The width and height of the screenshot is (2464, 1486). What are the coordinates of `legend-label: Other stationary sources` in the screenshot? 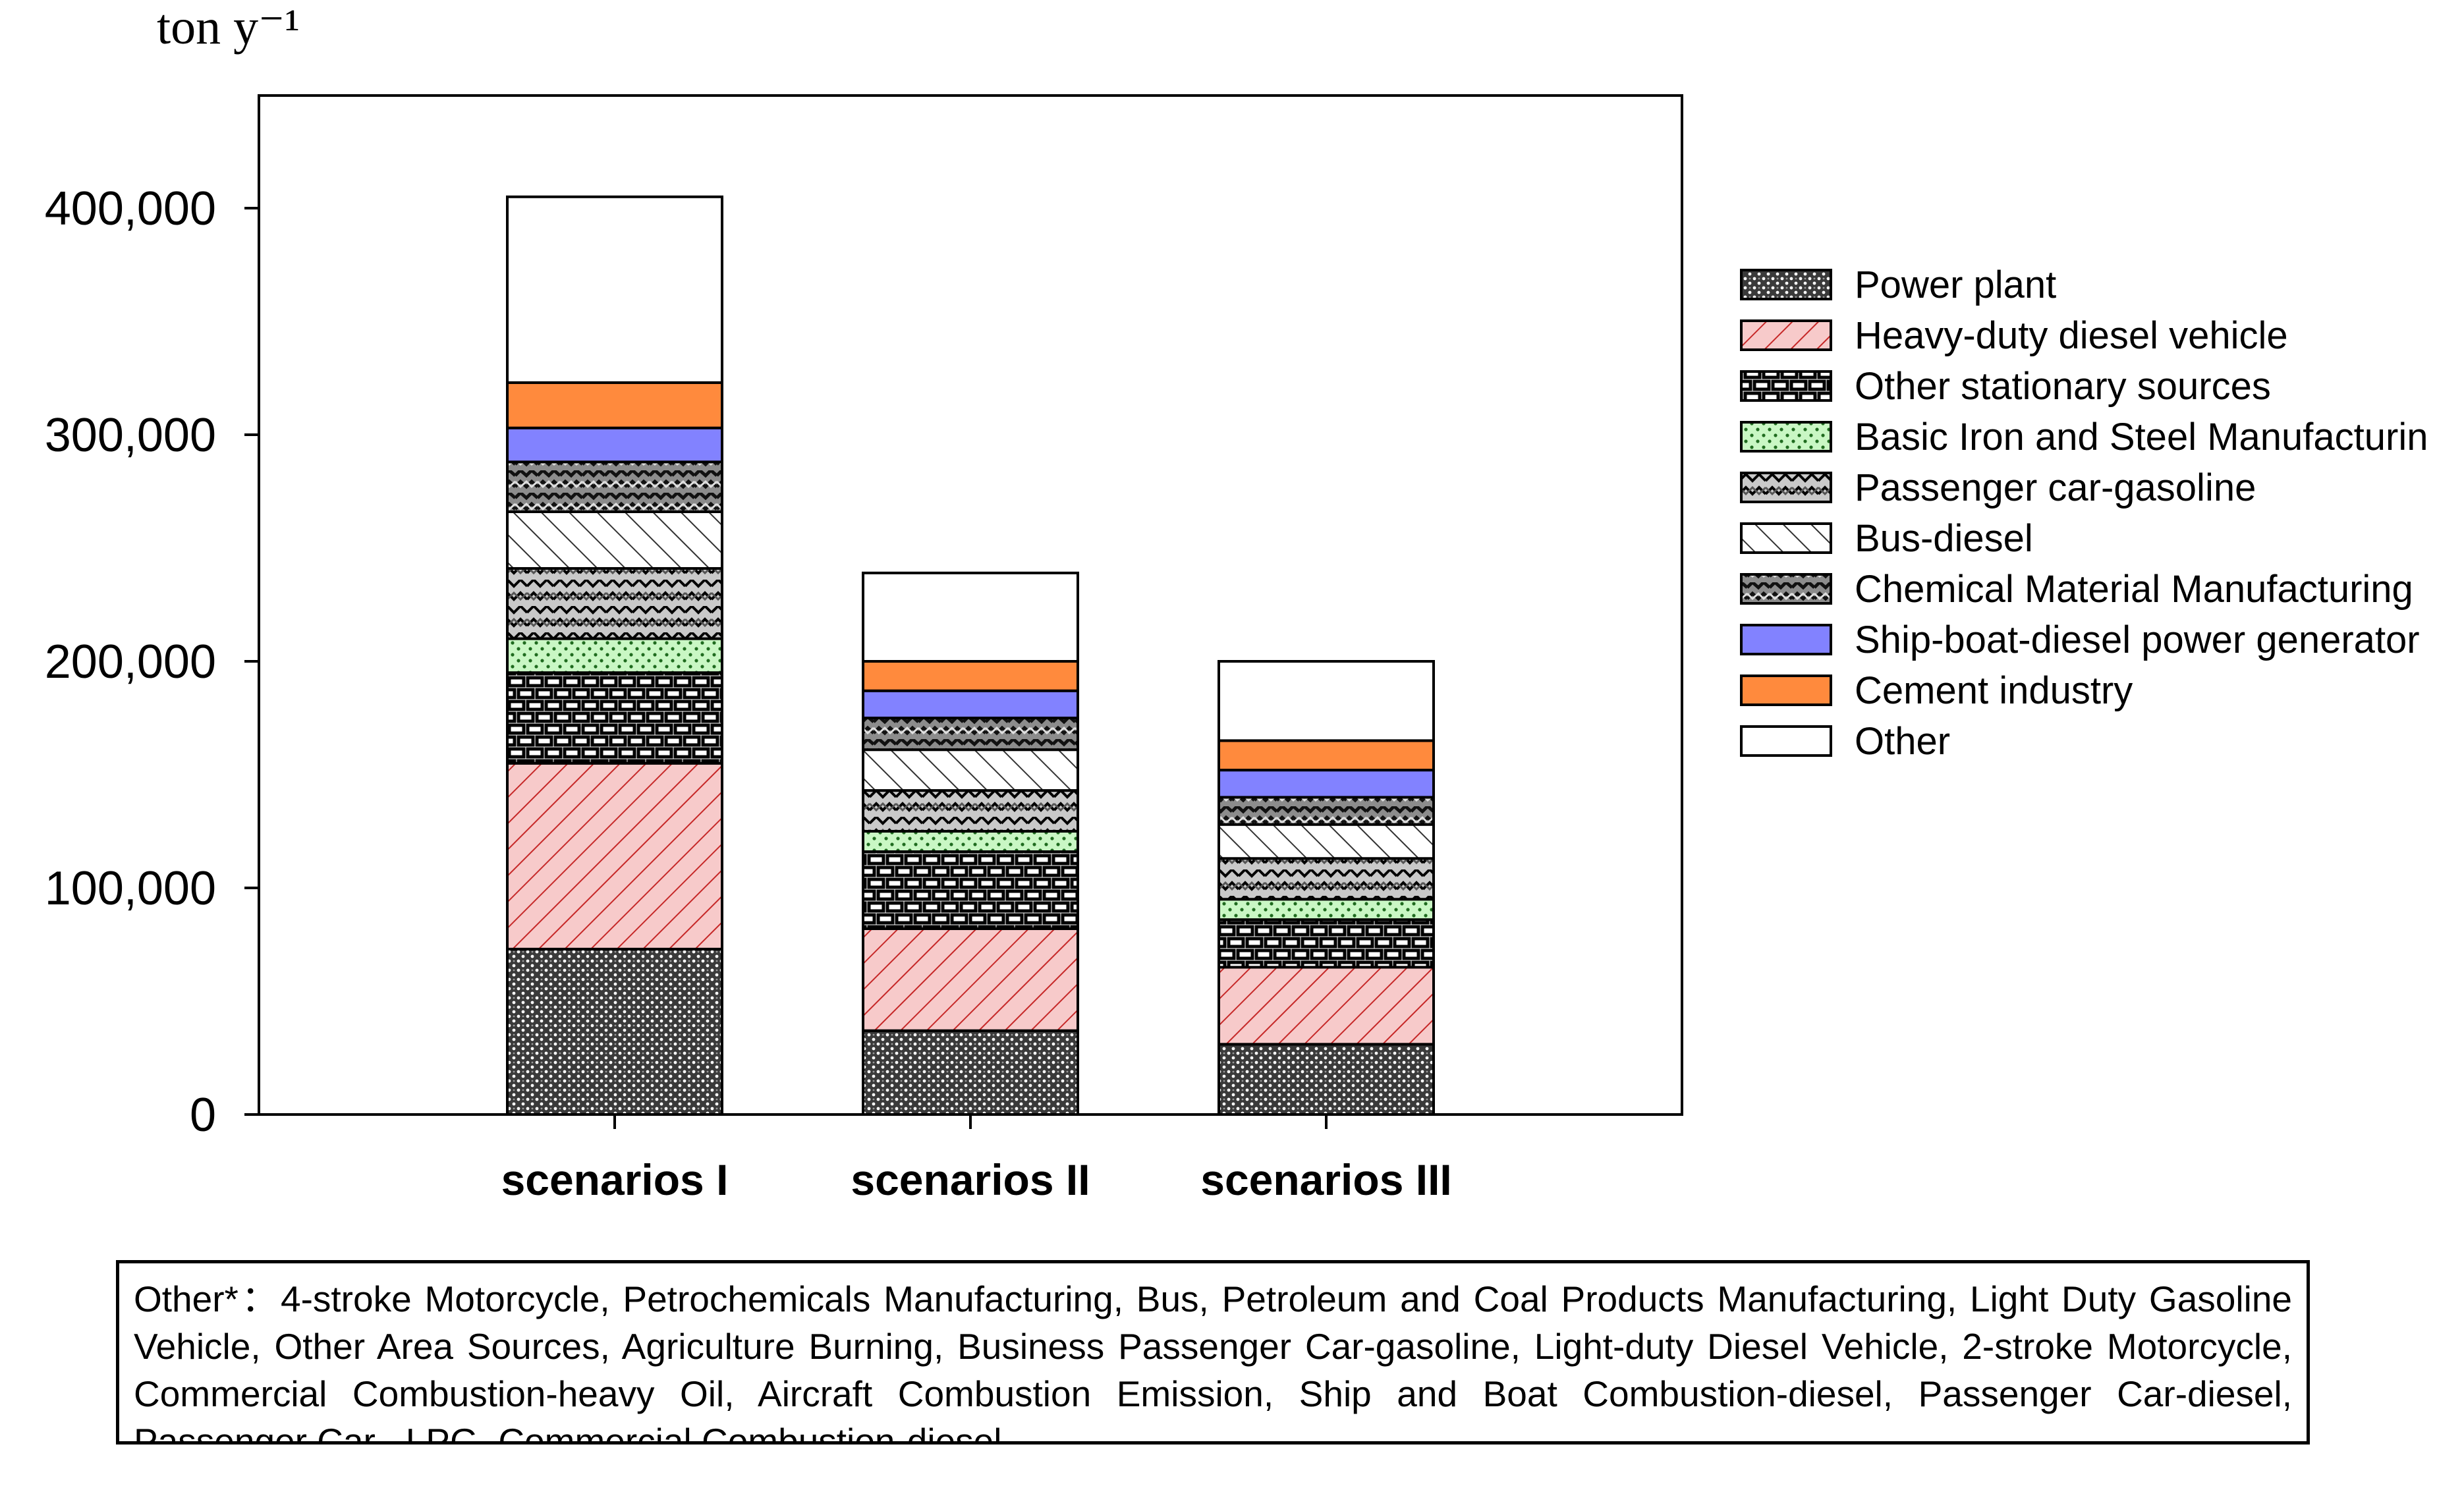 It's located at (2063, 386).